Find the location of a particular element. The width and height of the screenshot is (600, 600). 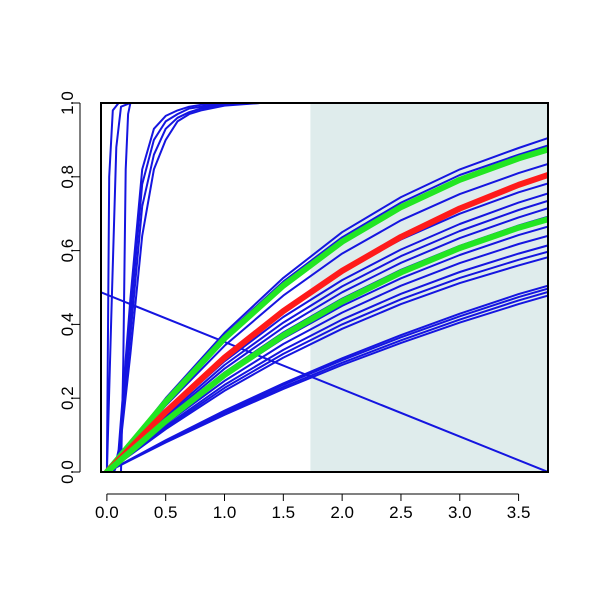

y-tick-label: 0.6 is located at coordinates (67, 251).